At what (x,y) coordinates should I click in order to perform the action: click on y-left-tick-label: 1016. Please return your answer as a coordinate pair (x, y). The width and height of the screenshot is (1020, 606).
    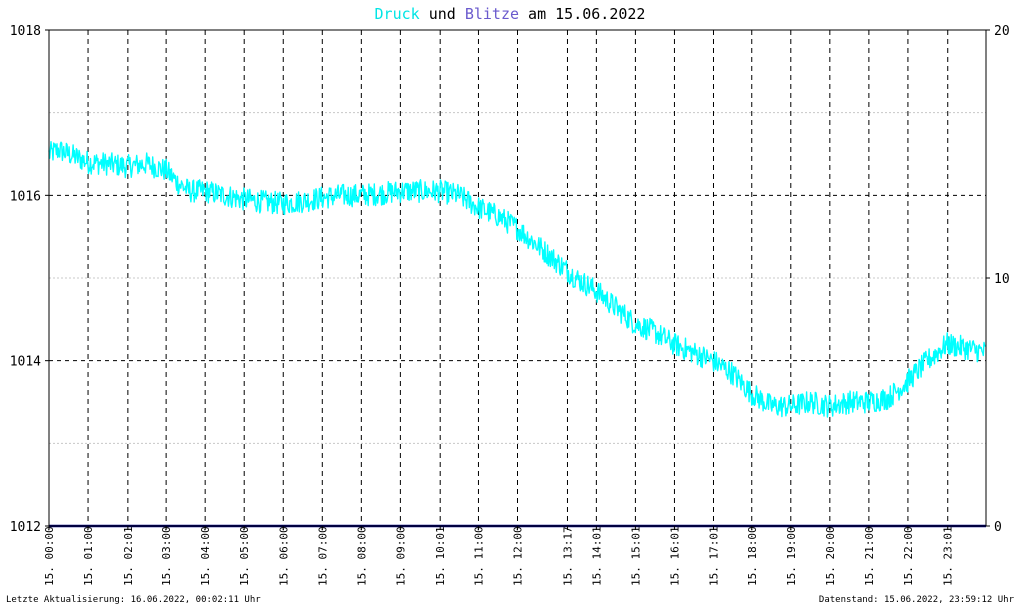
    Looking at the image, I should click on (25, 196).